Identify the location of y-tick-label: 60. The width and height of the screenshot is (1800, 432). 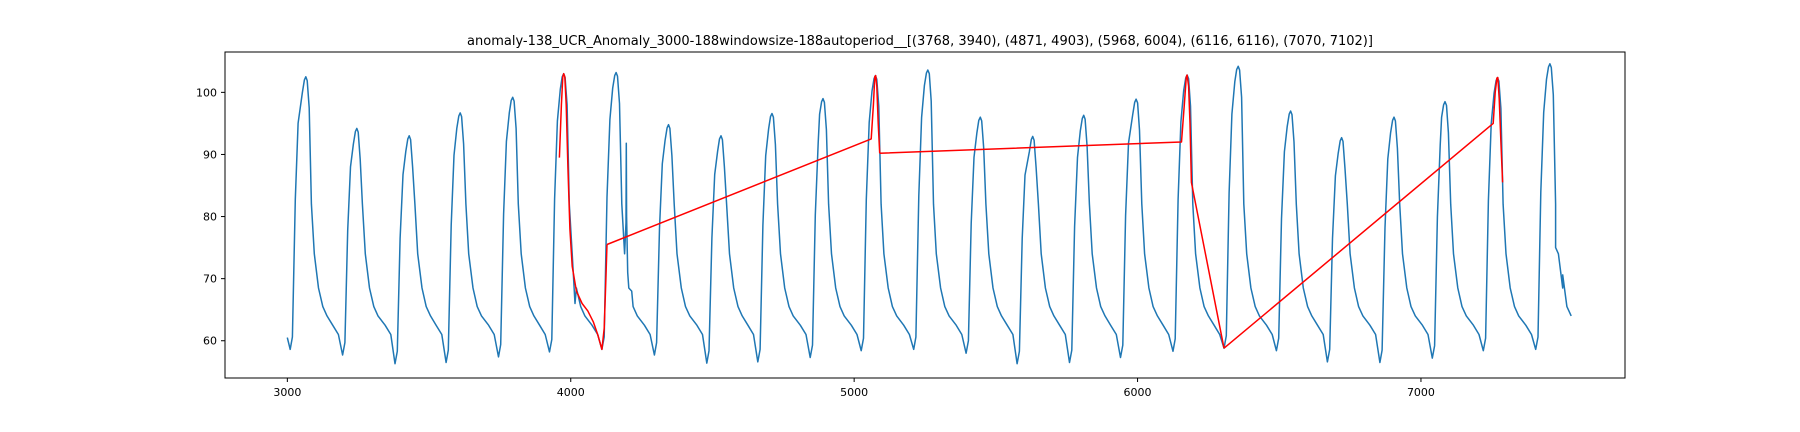
(210, 341).